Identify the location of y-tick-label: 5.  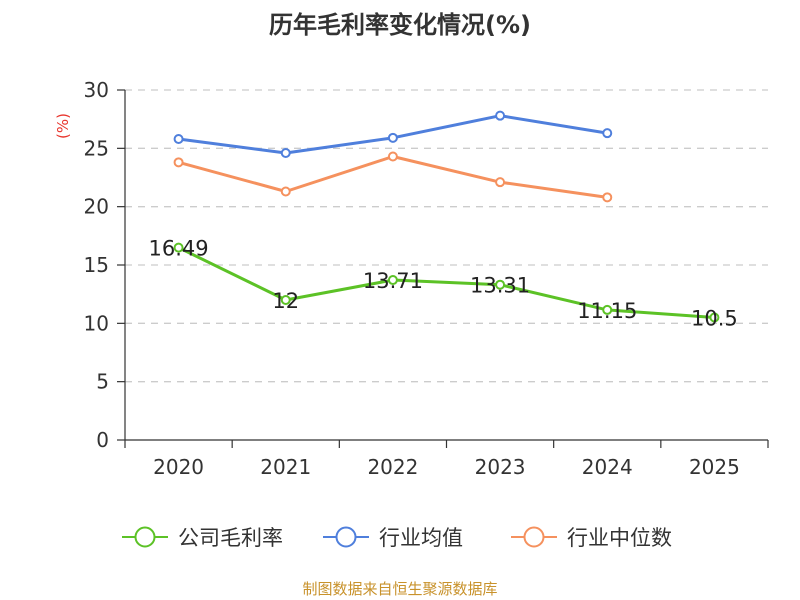
(102, 382).